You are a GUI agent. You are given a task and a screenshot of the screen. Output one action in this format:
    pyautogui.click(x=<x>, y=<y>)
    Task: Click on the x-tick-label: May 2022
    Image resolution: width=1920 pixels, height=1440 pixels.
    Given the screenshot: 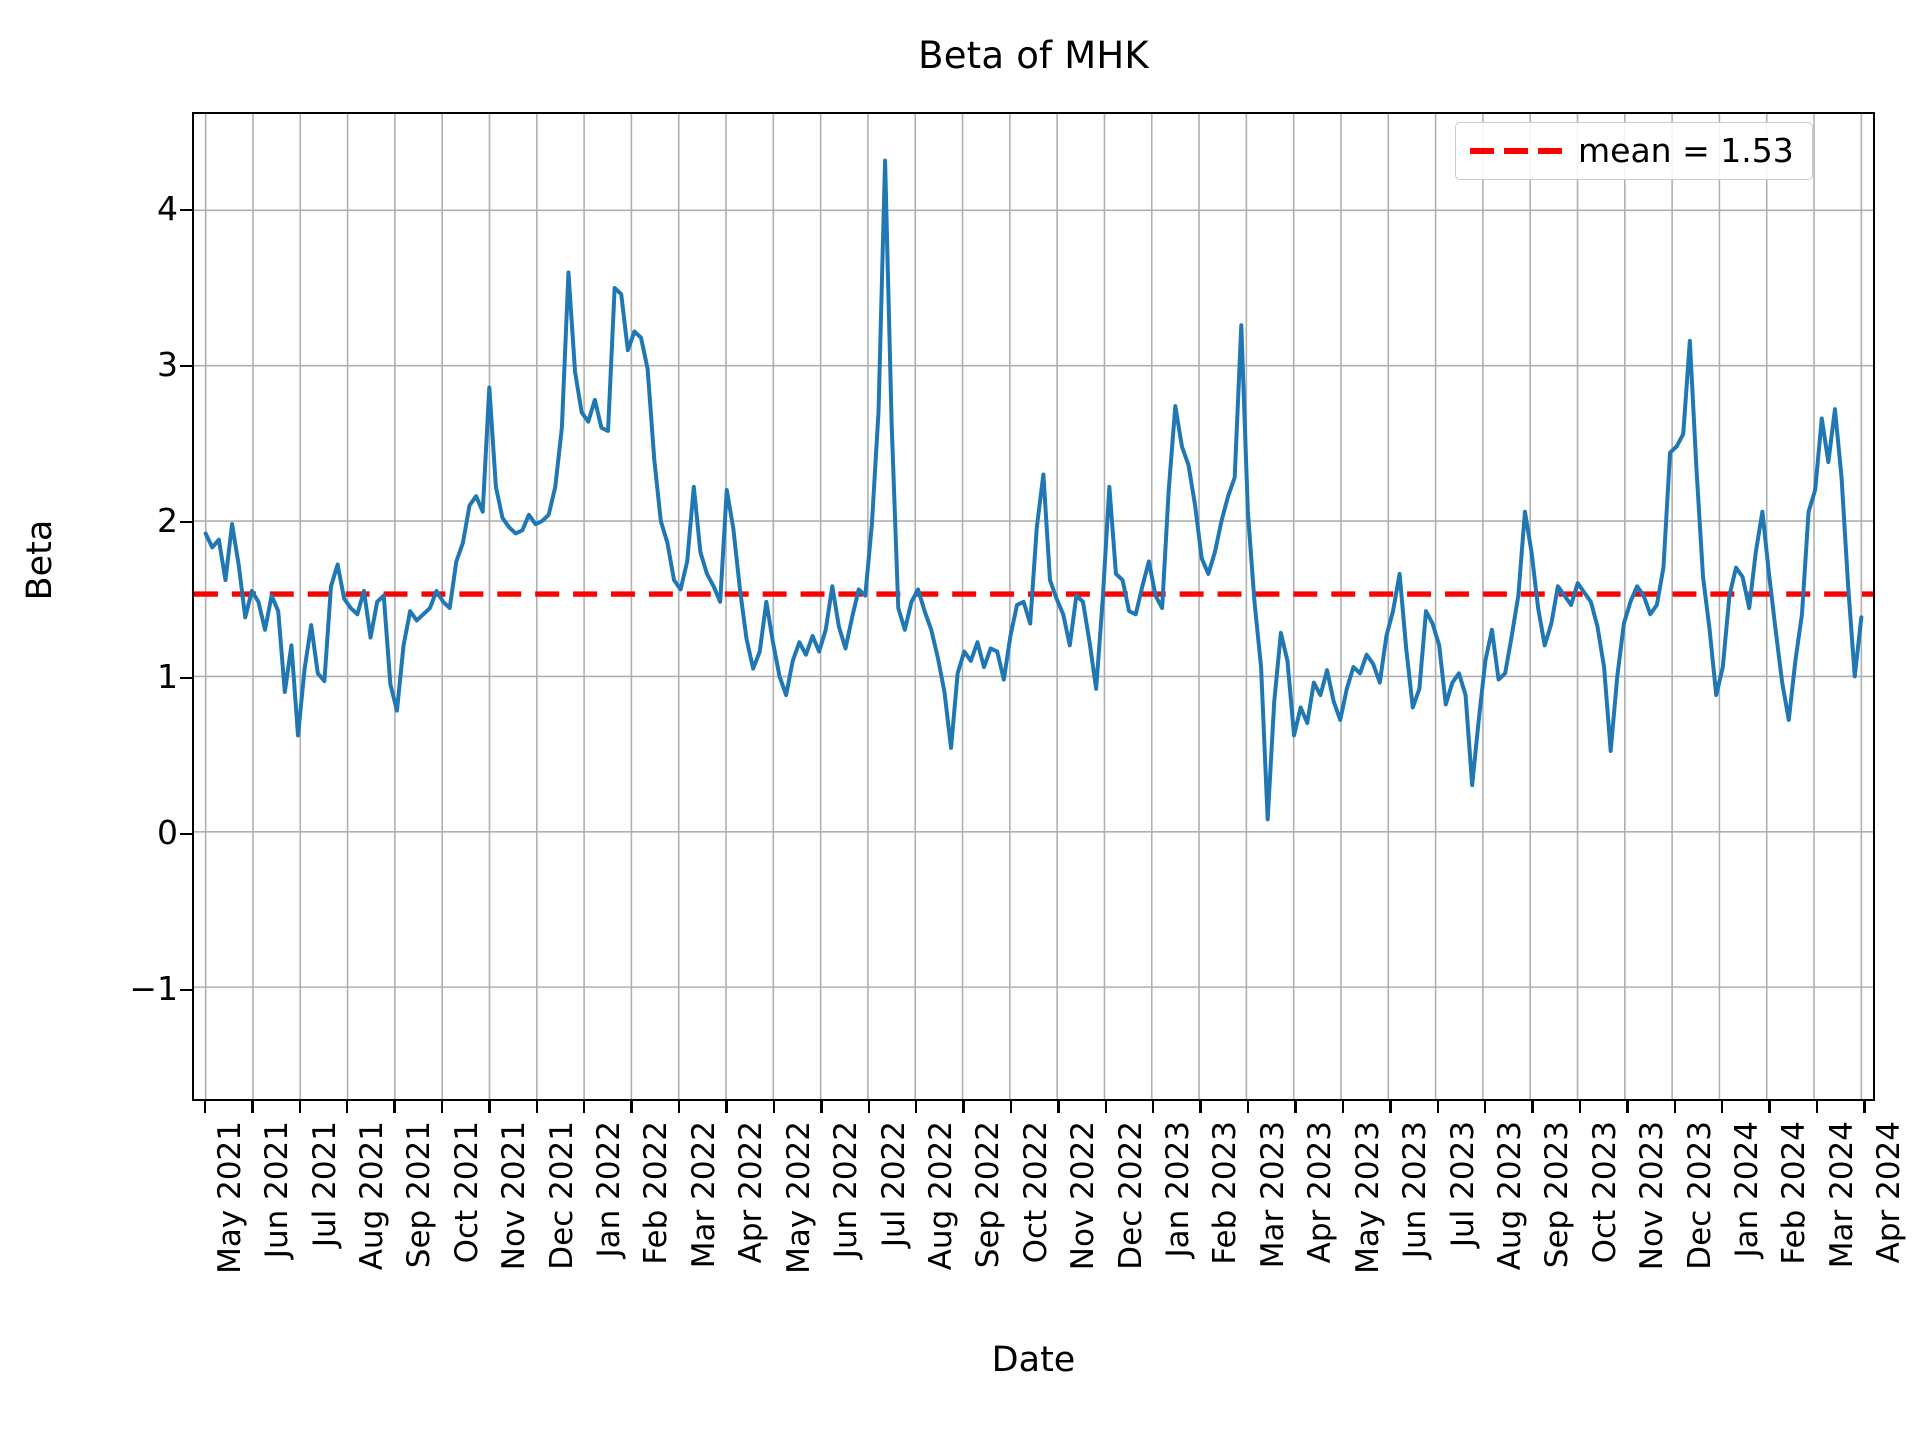 What is the action you would take?
    pyautogui.click(x=798, y=1197)
    